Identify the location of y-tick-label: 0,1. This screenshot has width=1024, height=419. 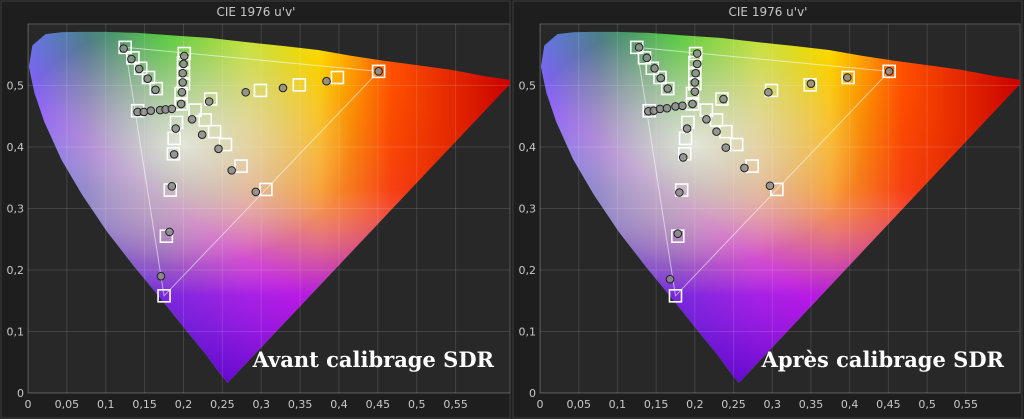
(528, 332).